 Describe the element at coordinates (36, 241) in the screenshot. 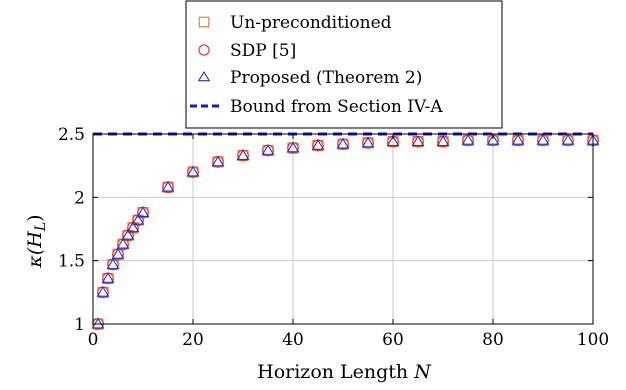

I see `y-axis-label: κ(HL)` at that location.